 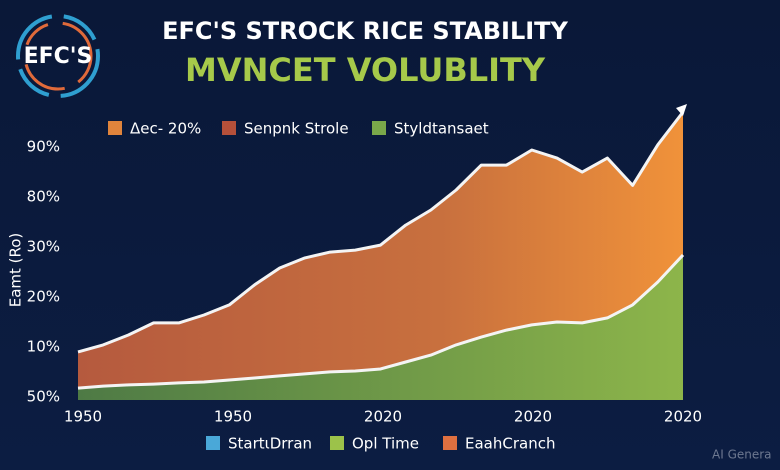 I want to click on legend-label: Styldtansaet, so click(x=441, y=129).